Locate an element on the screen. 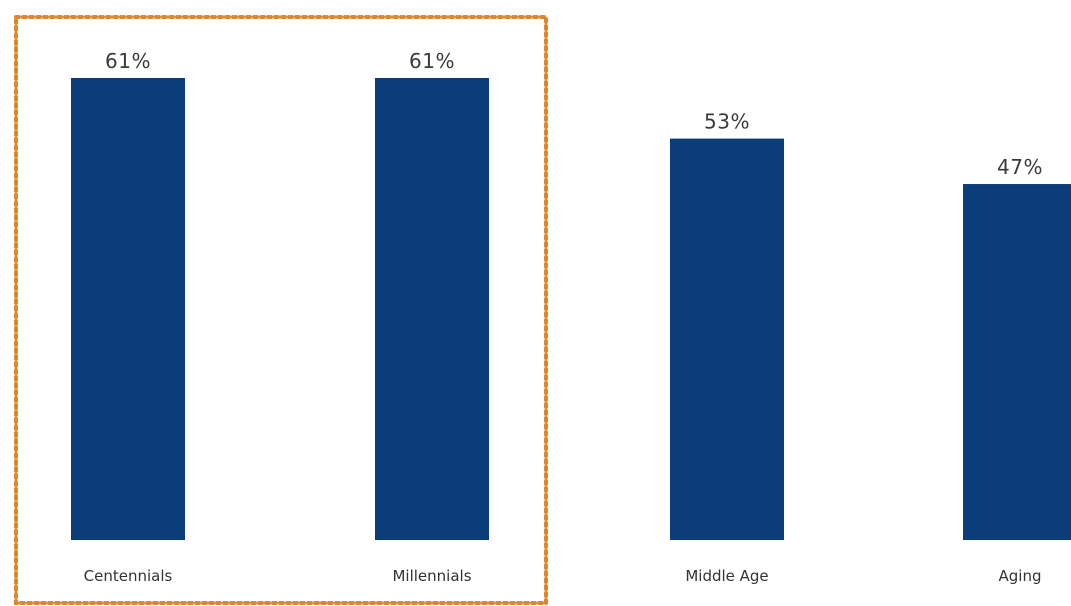 The height and width of the screenshot is (606, 1071). category-label-centennials: Centennials is located at coordinates (128, 576).